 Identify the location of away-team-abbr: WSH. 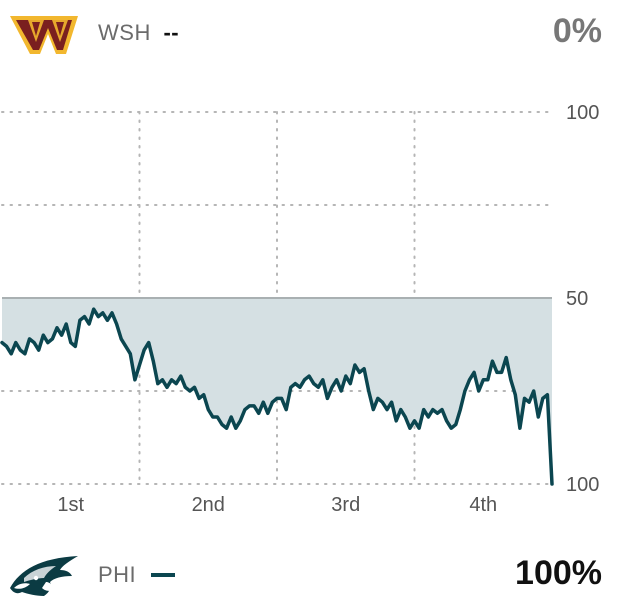
(124, 32).